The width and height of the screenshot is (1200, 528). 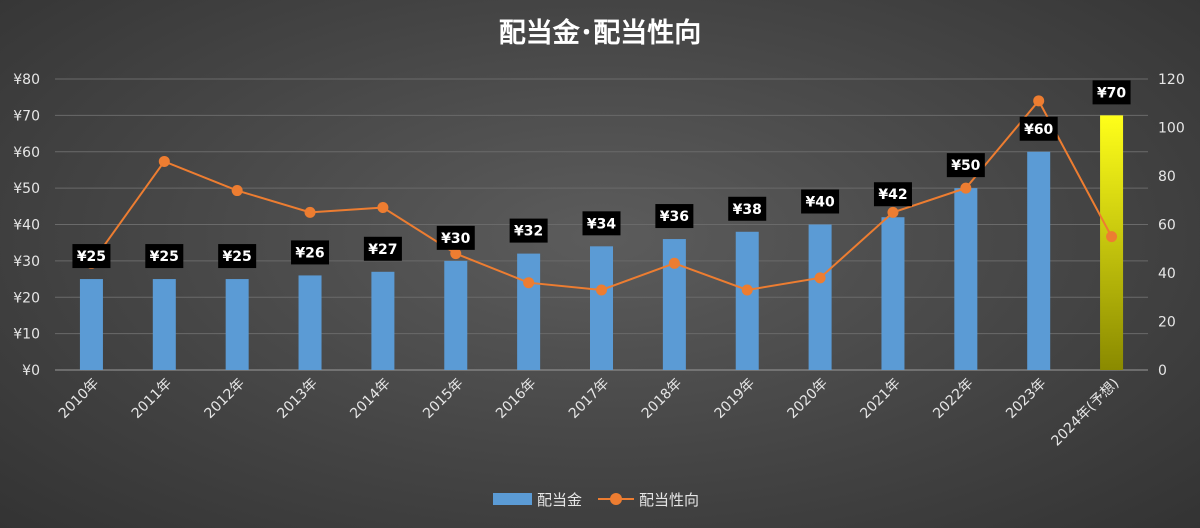 What do you see at coordinates (1167, 274) in the screenshot?
I see `y-right-tick-label: 40` at bounding box center [1167, 274].